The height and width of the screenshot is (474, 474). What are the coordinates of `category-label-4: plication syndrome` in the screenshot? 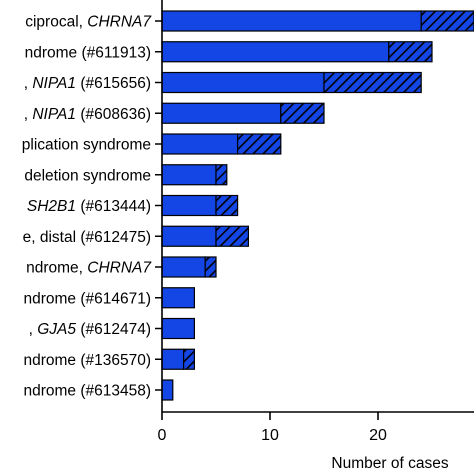 It's located at (86, 145).